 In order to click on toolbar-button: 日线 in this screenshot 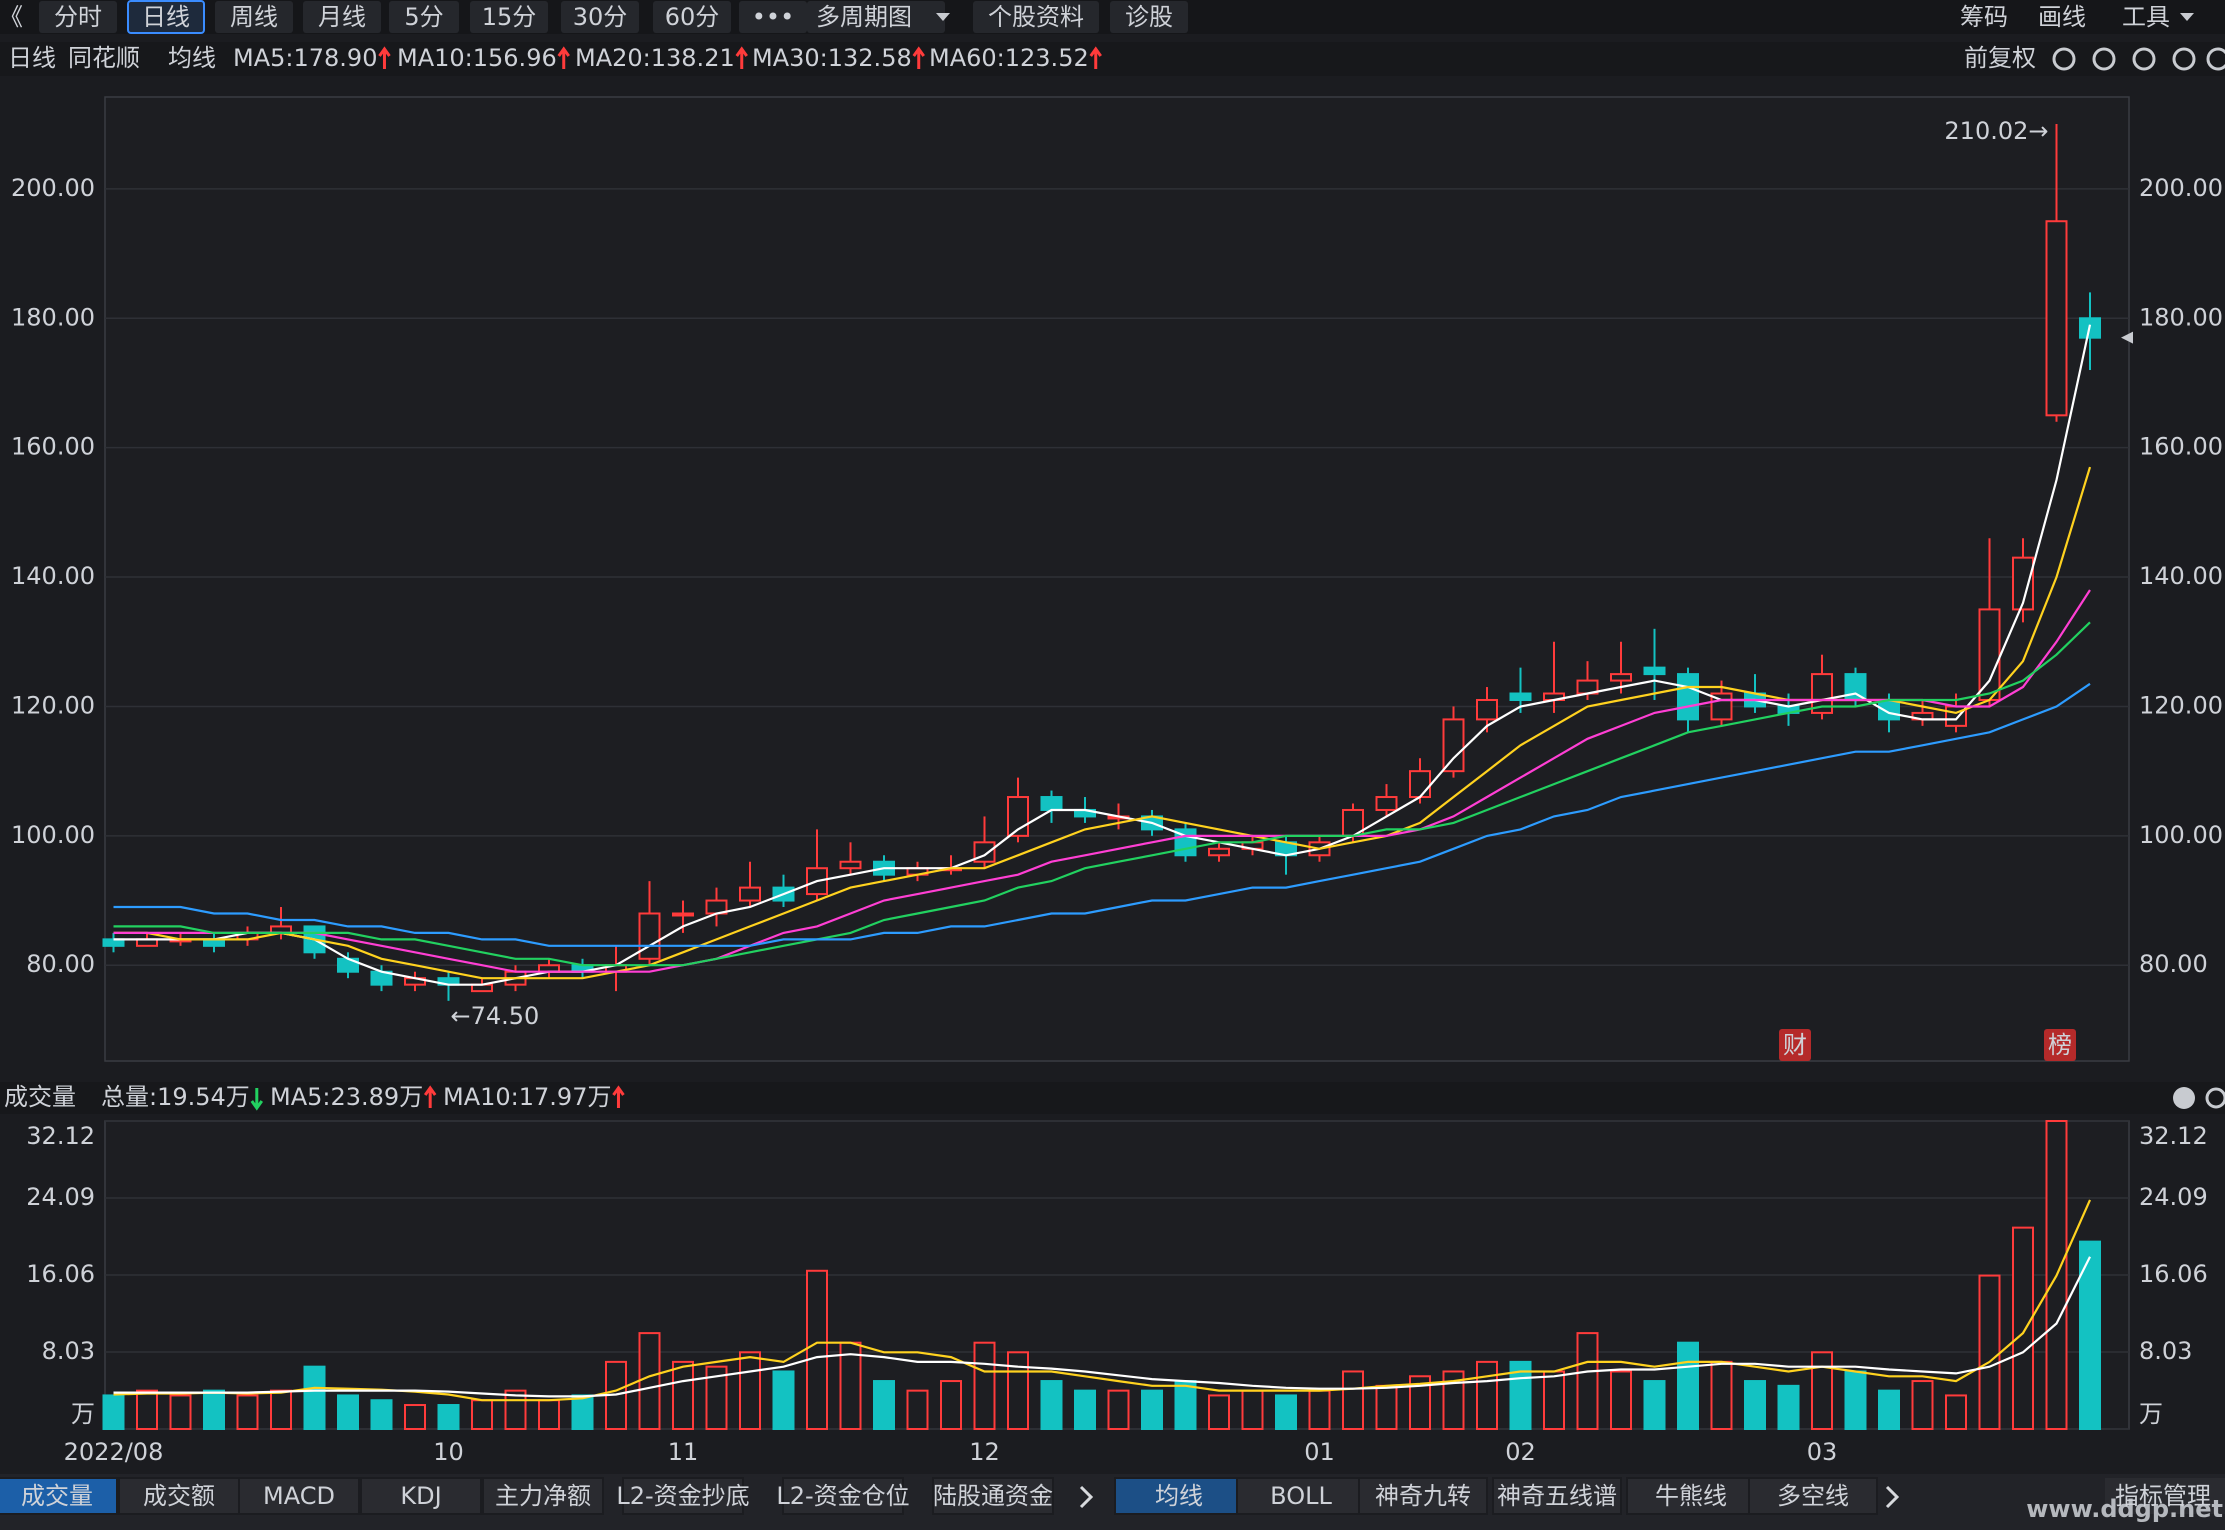, I will do `click(166, 17)`.